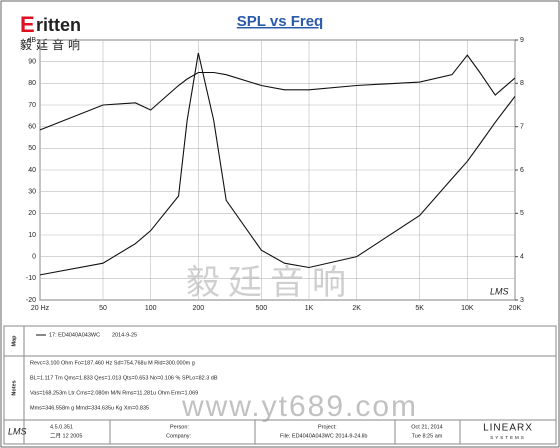  What do you see at coordinates (522, 257) in the screenshot?
I see `y2-tick-label: 4` at bounding box center [522, 257].